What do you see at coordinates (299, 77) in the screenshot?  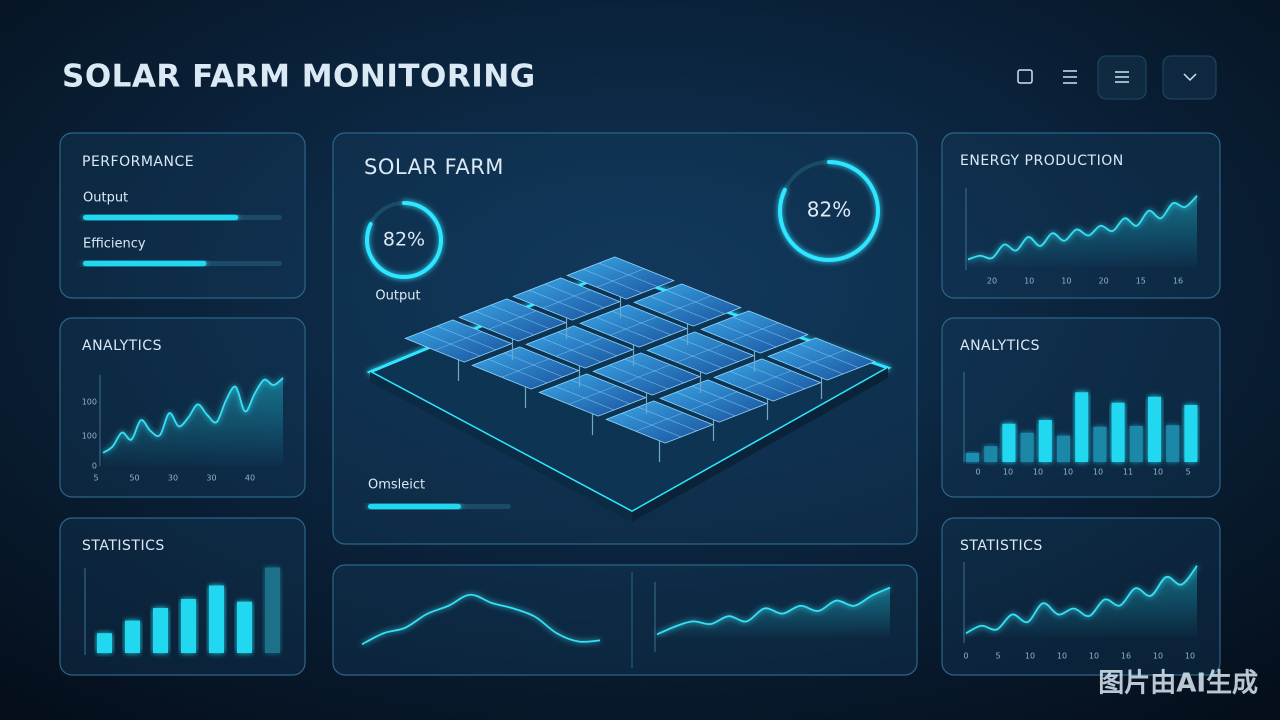 I see `page-title: SOLAR FARM MONITORING` at bounding box center [299, 77].